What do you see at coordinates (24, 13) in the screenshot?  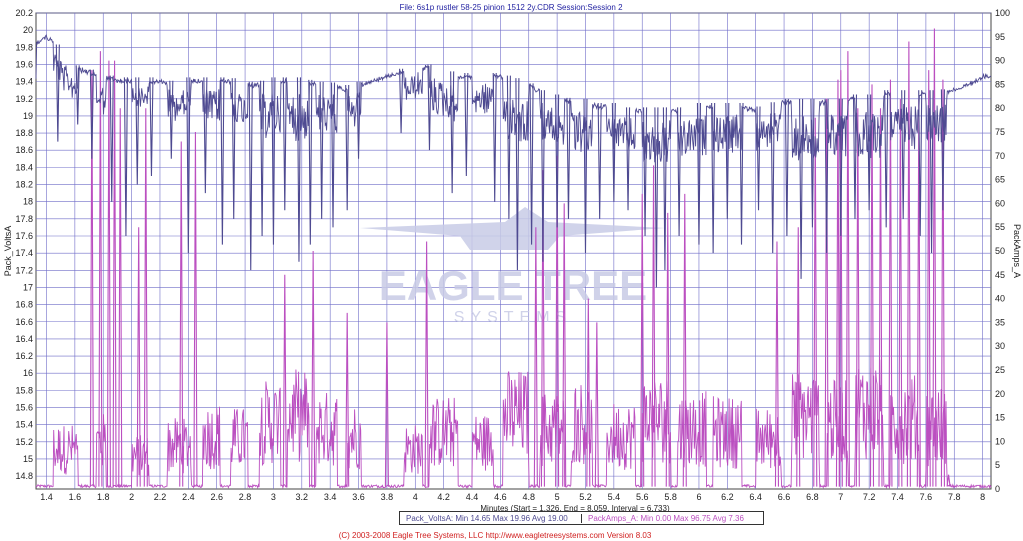 I see `y-left-tick-label: 20.2` at bounding box center [24, 13].